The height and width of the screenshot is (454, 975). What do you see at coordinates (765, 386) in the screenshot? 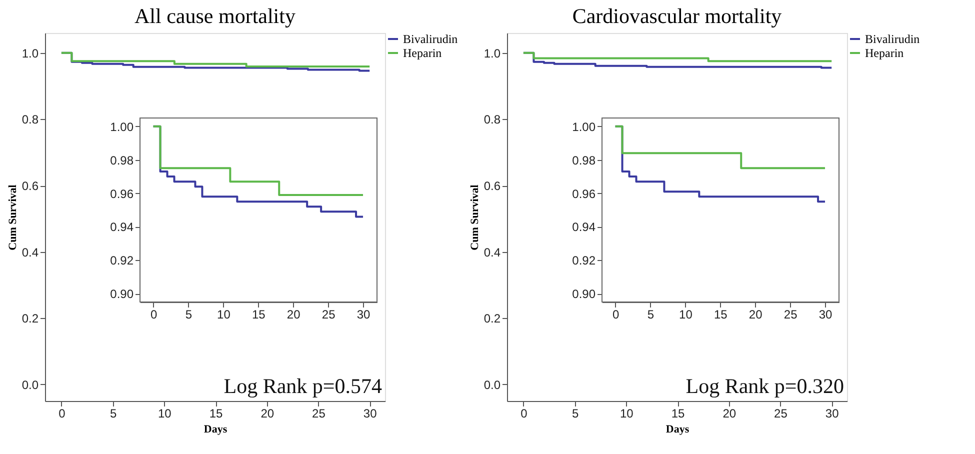
I see `annotation: Log Rank p=0.320` at bounding box center [765, 386].